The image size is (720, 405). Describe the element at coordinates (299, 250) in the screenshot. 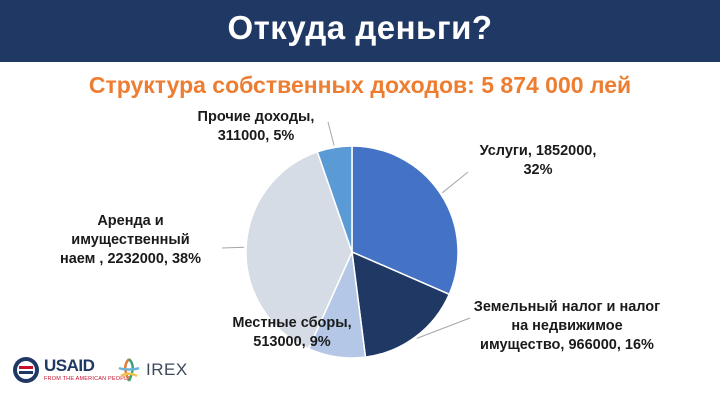

I see `slice-rent` at that location.